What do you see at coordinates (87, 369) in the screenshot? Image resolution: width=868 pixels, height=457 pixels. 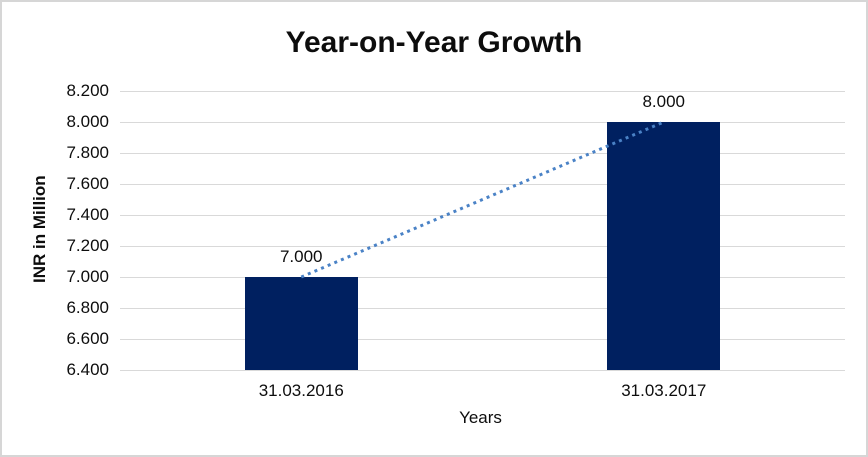 I see `y-tick-label: 6.400` at bounding box center [87, 369].